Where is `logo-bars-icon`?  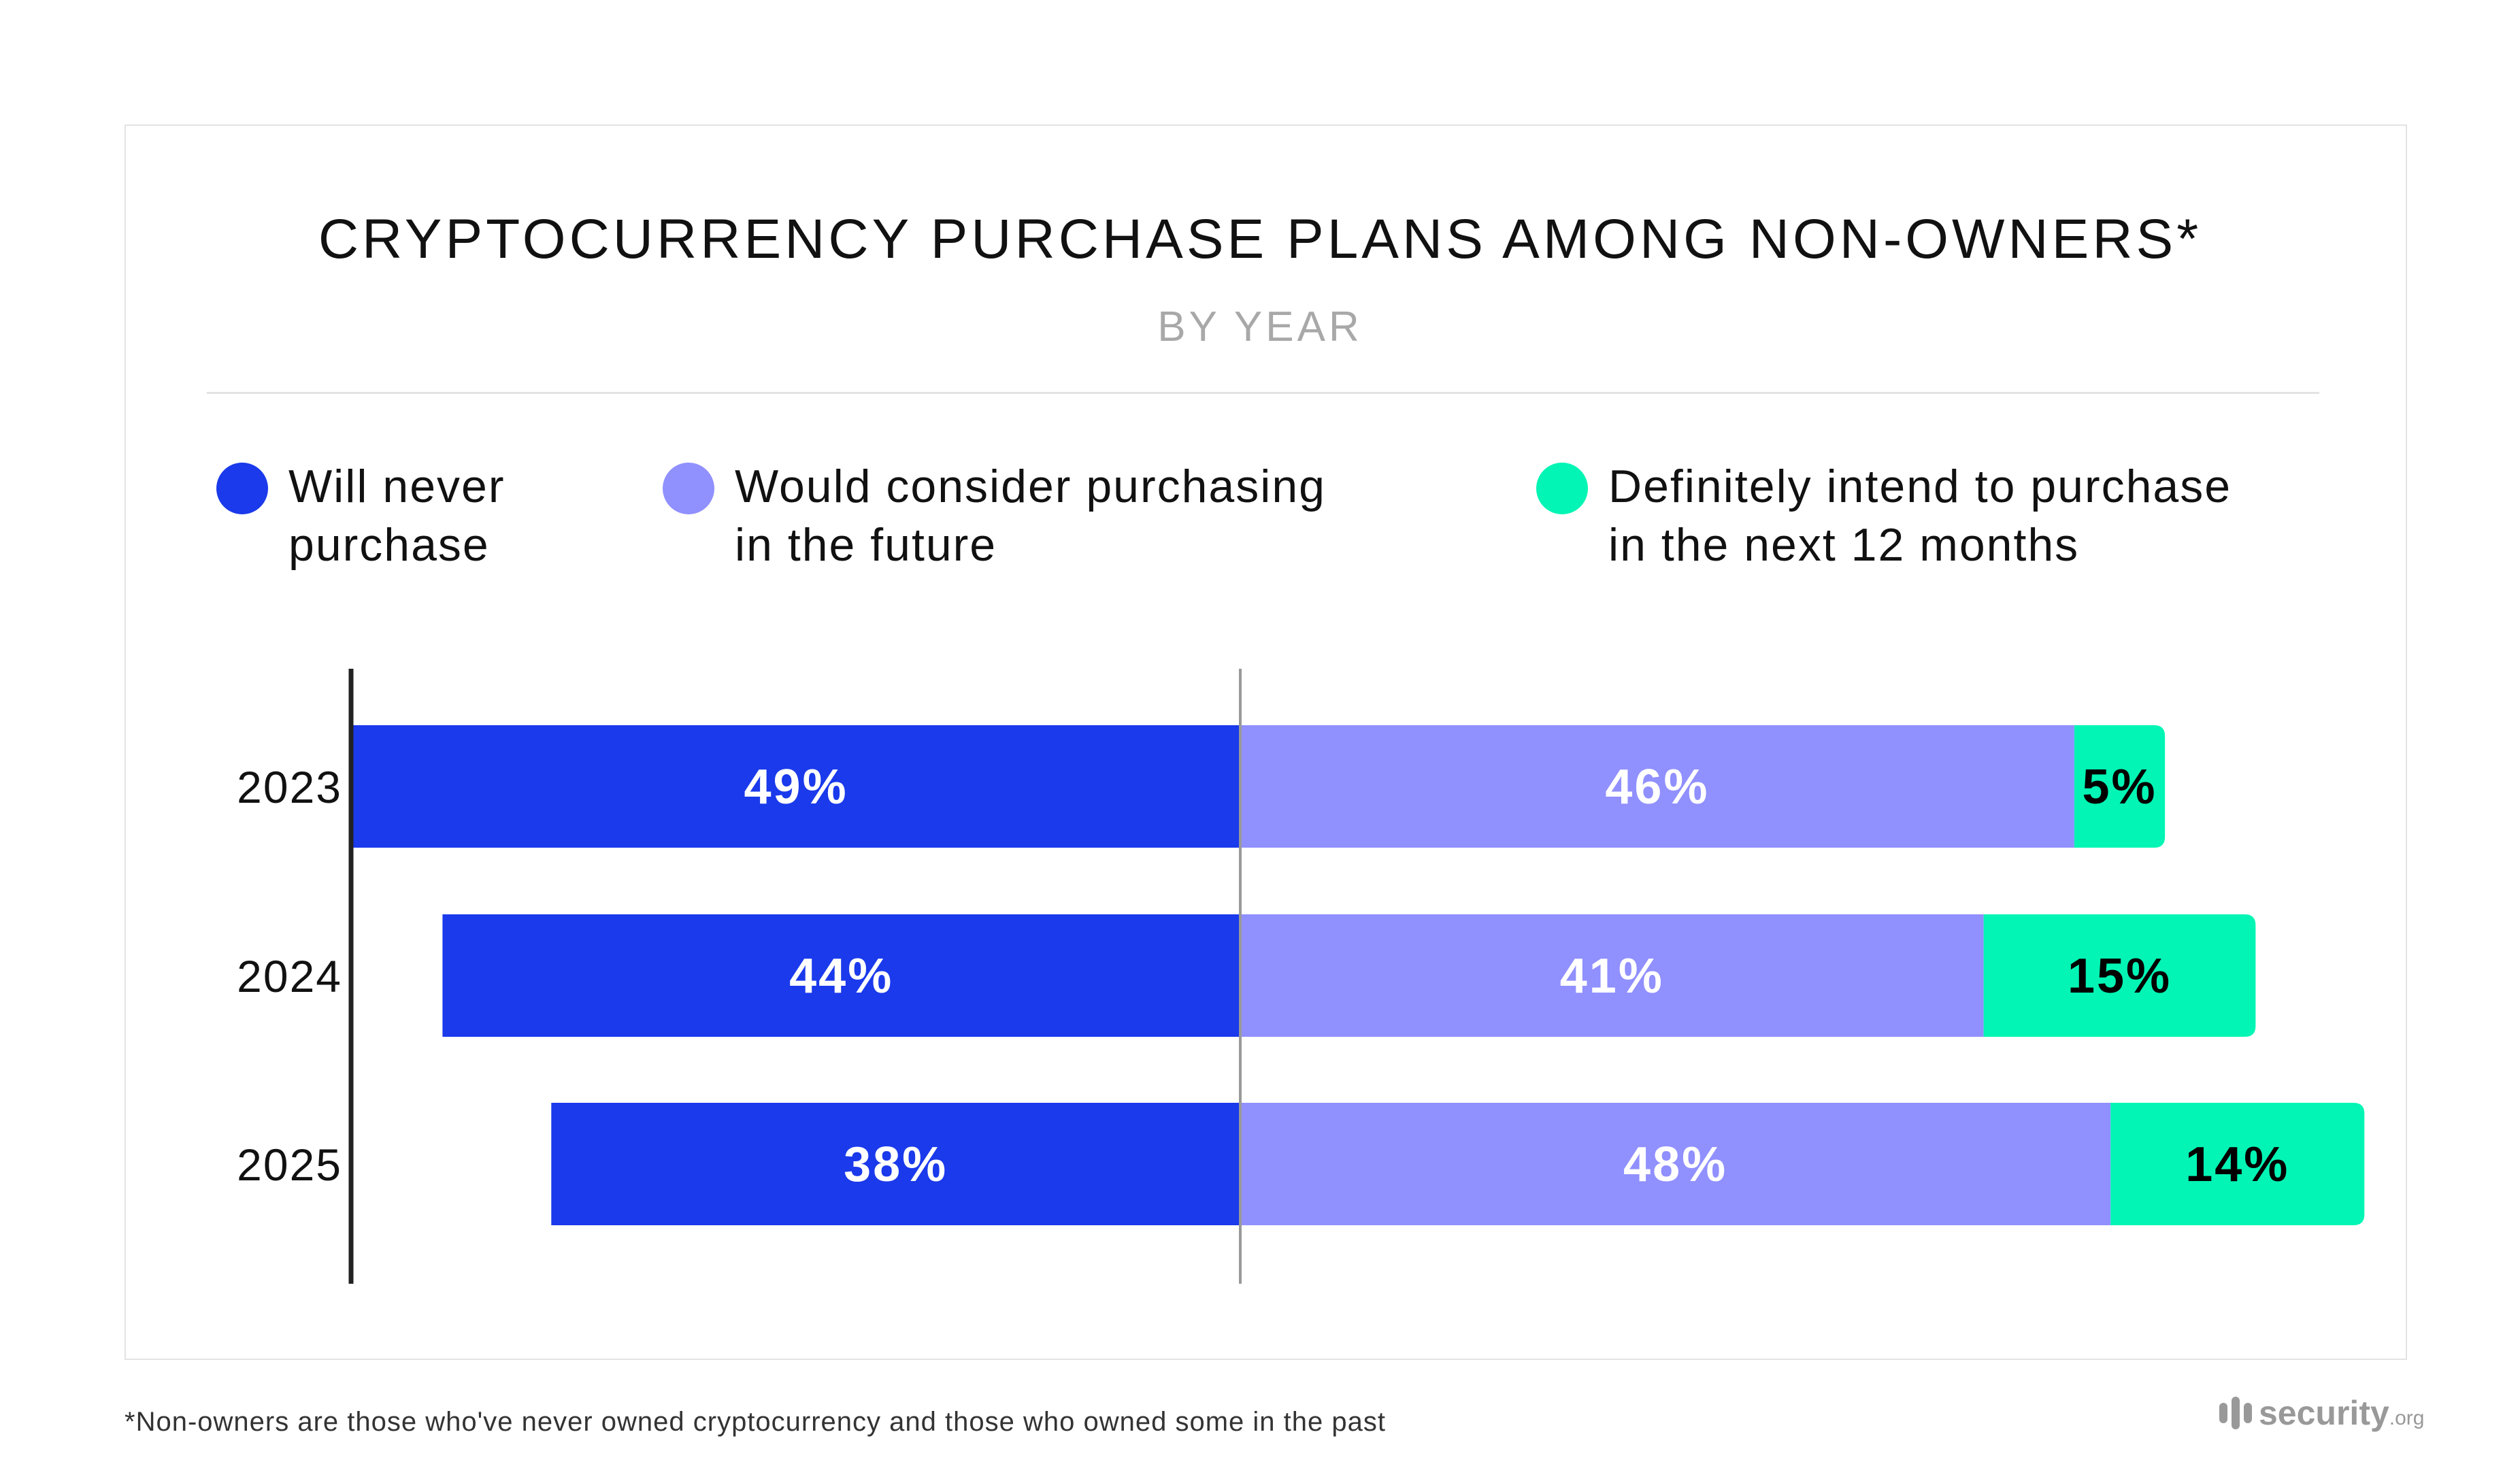 logo-bars-icon is located at coordinates (2235, 1413).